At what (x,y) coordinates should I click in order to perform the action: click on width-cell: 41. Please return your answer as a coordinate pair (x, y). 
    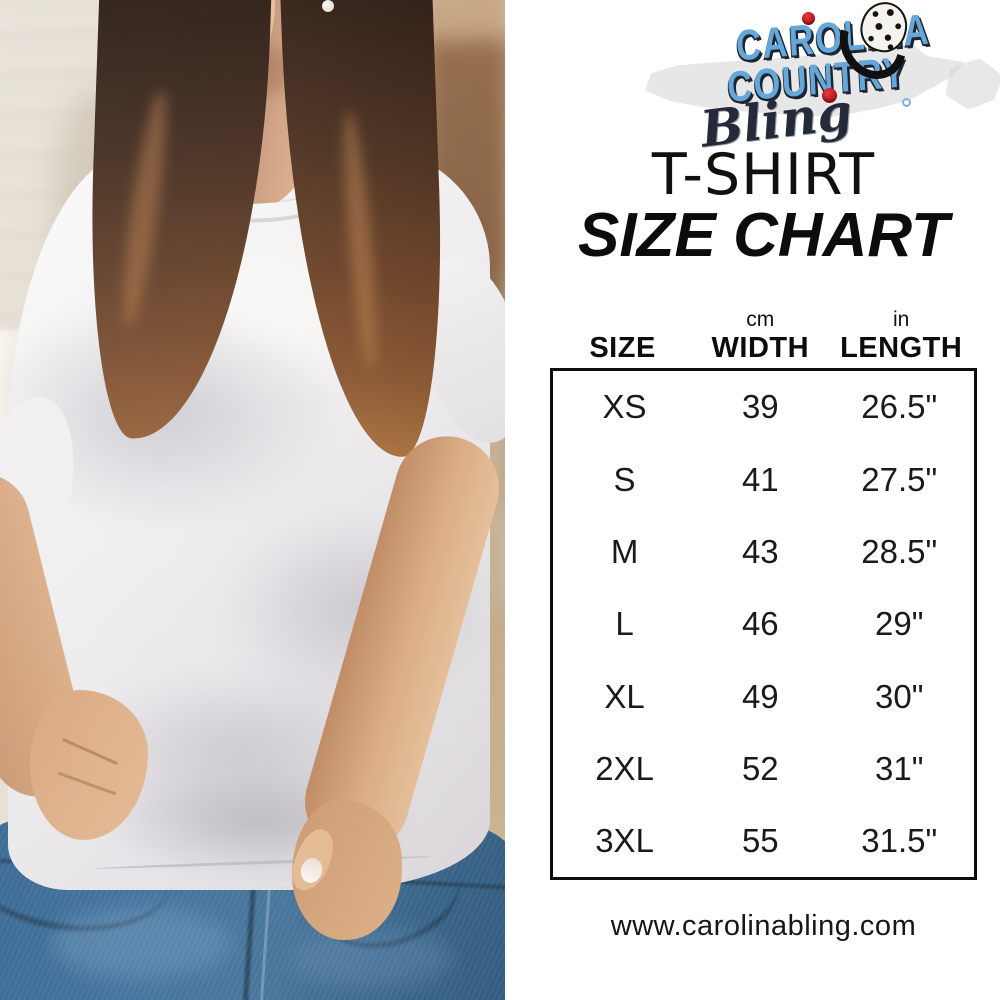
    Looking at the image, I should click on (760, 479).